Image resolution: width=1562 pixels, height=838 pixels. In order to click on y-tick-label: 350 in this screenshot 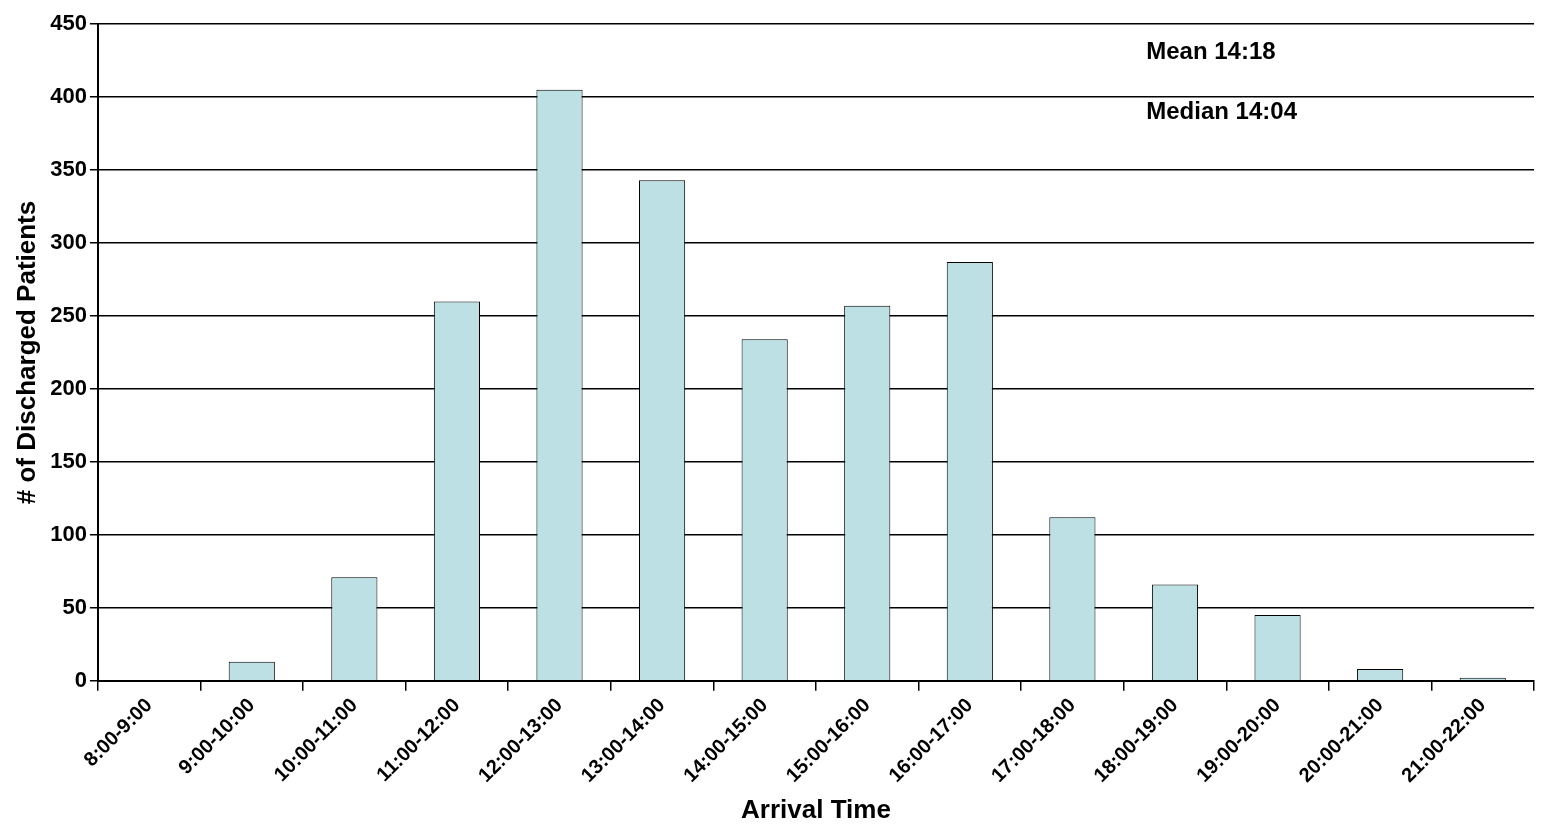, I will do `click(68, 169)`.